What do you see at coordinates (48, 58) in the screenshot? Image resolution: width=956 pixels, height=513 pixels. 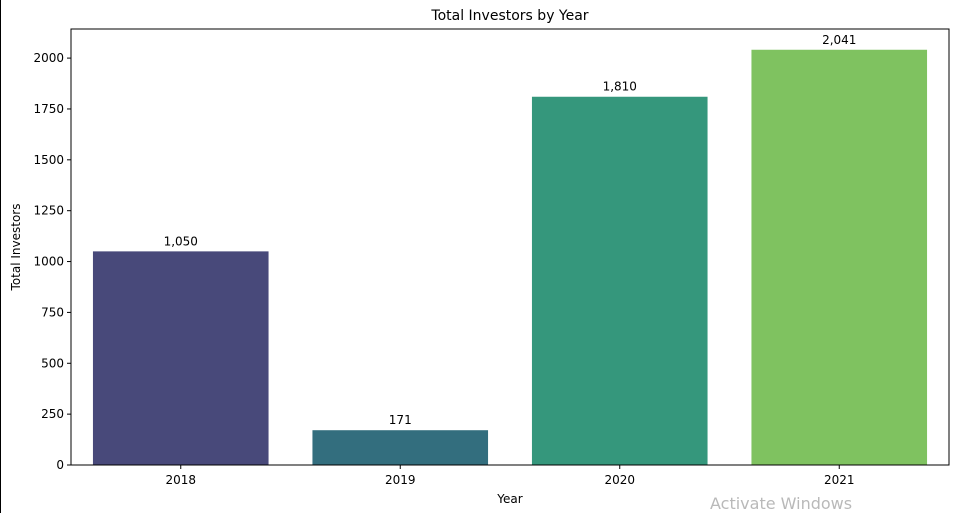 I see `y-tick-label: 2000` at bounding box center [48, 58].